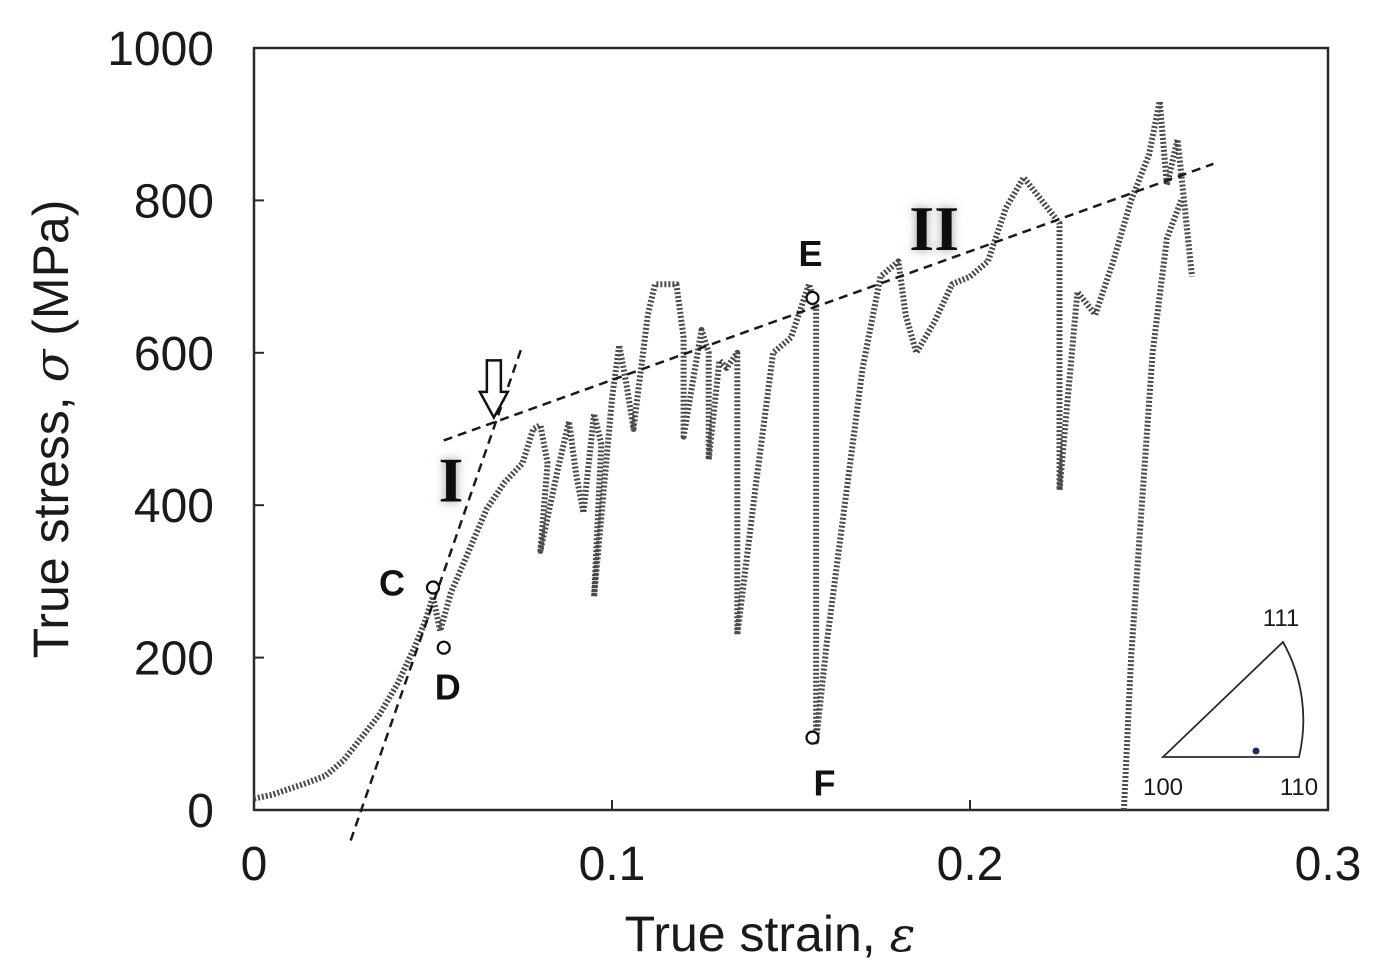 The height and width of the screenshot is (979, 1394). What do you see at coordinates (810, 253) in the screenshot?
I see `point-label-e: E` at bounding box center [810, 253].